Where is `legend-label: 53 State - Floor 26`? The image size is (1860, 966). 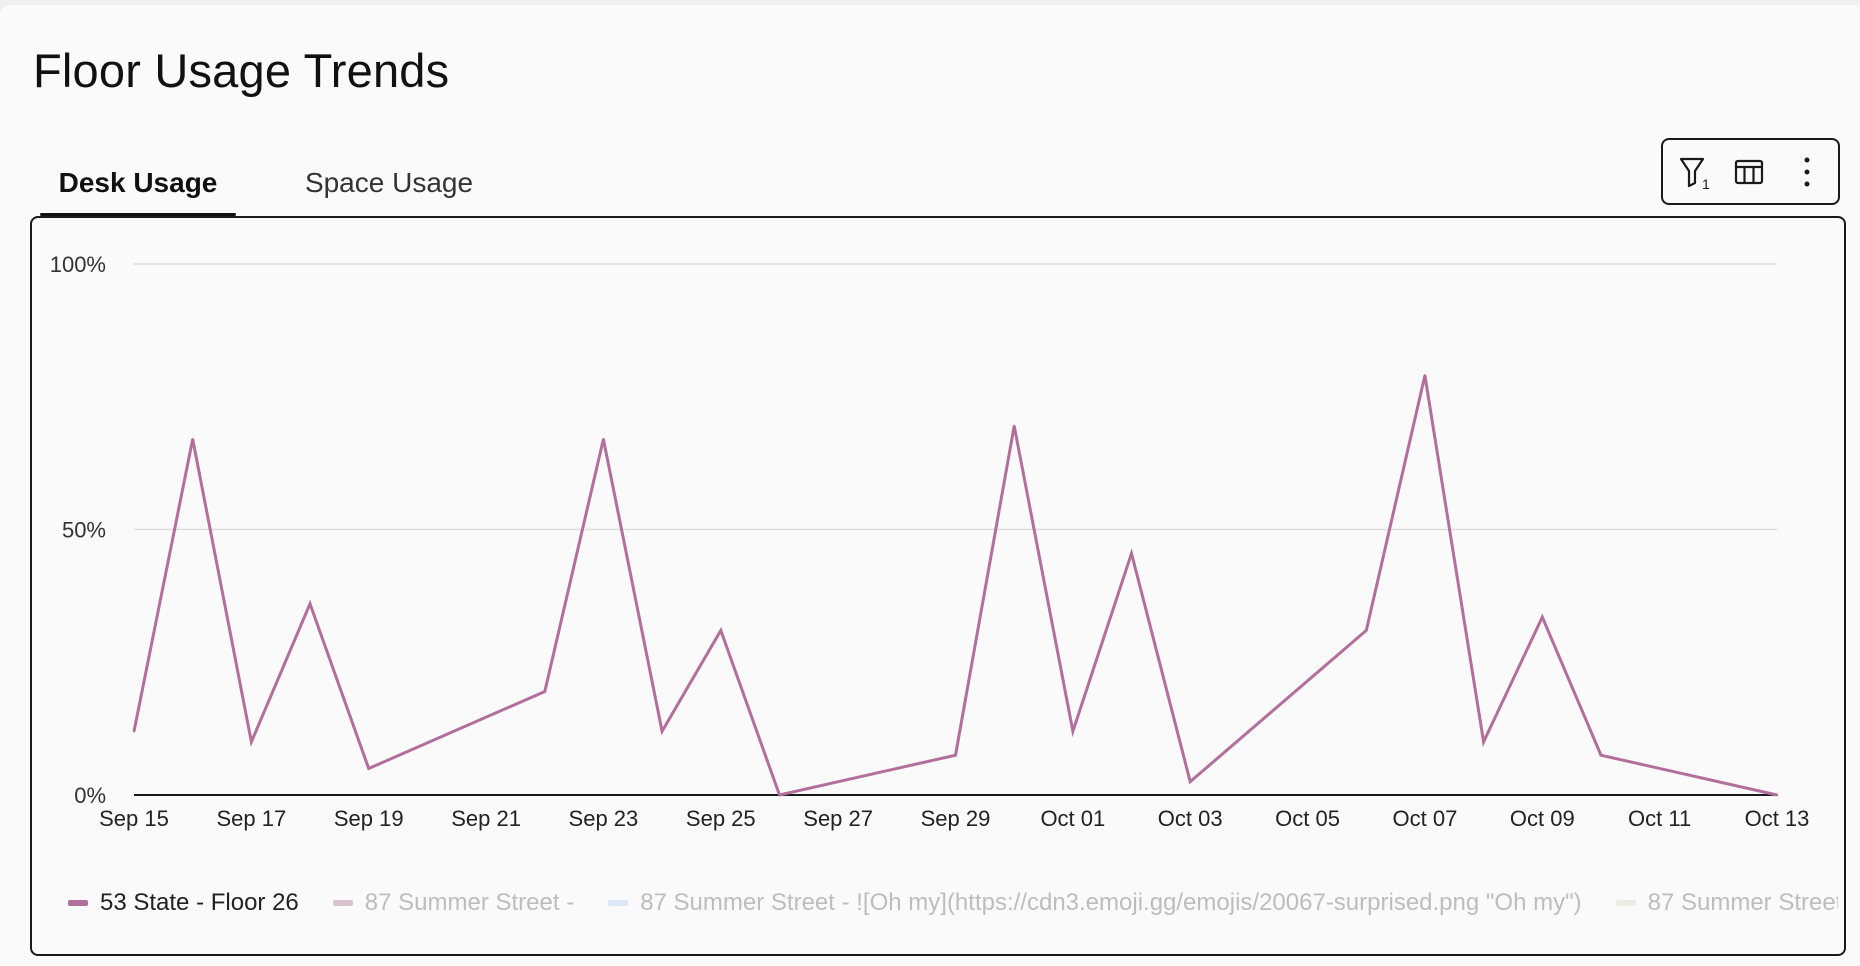 legend-label: 53 State - Floor 26 is located at coordinates (199, 902).